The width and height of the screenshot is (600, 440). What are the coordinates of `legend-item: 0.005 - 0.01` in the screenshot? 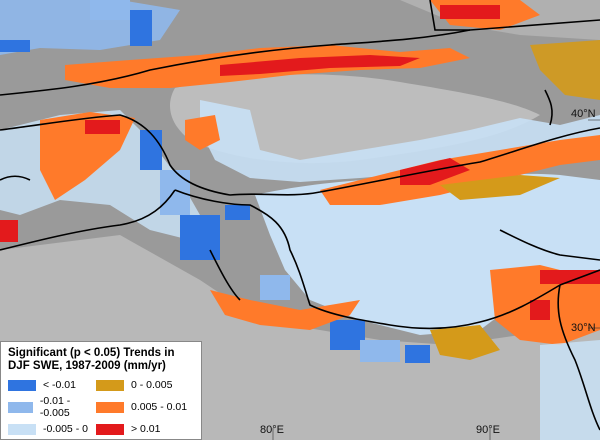 It's located at (144, 407).